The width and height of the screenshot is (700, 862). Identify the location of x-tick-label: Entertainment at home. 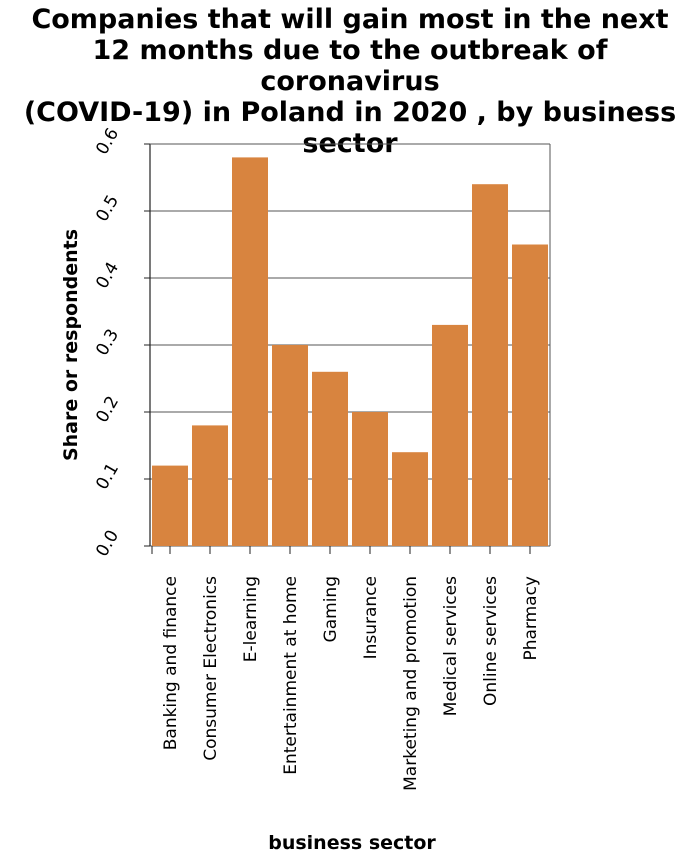
(291, 675).